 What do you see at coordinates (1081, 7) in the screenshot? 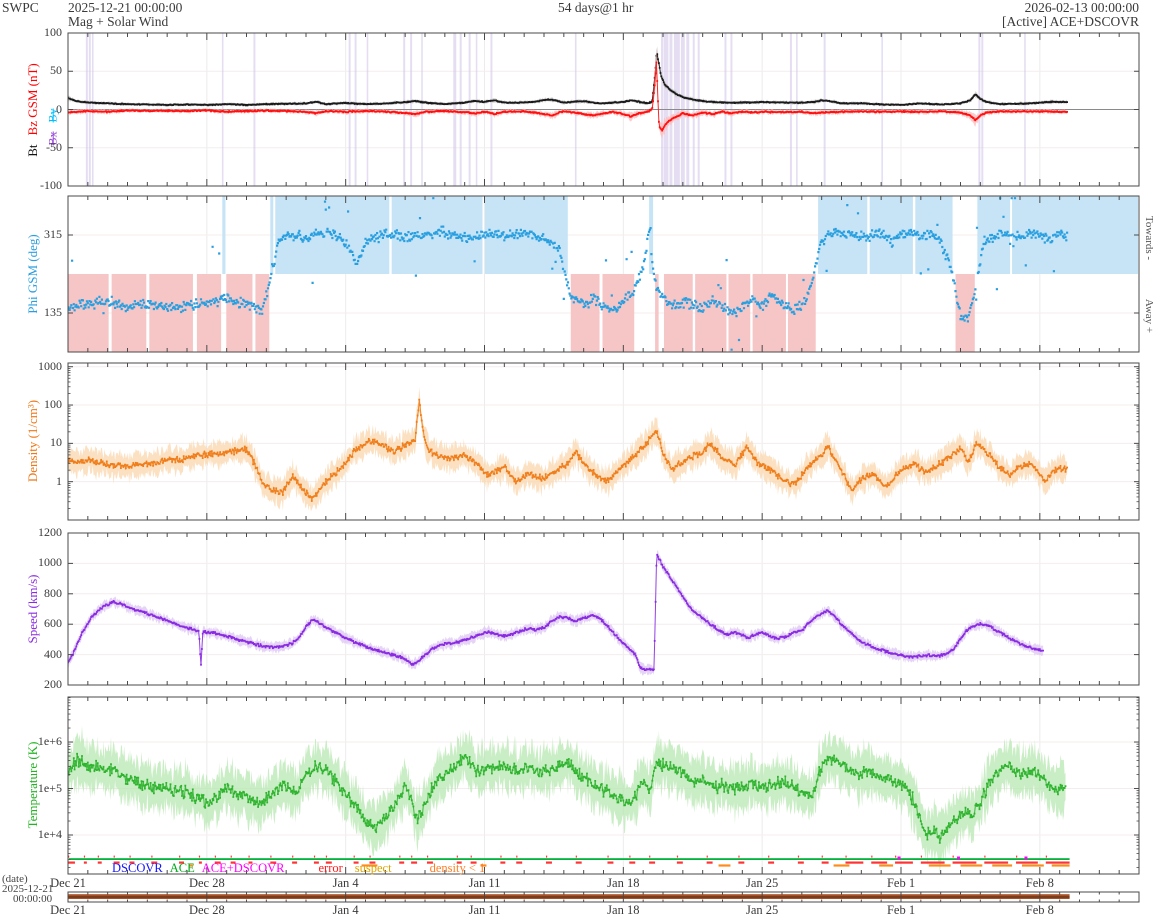
I see `end-datetime: 2026-02-13 00:00:00` at bounding box center [1081, 7].